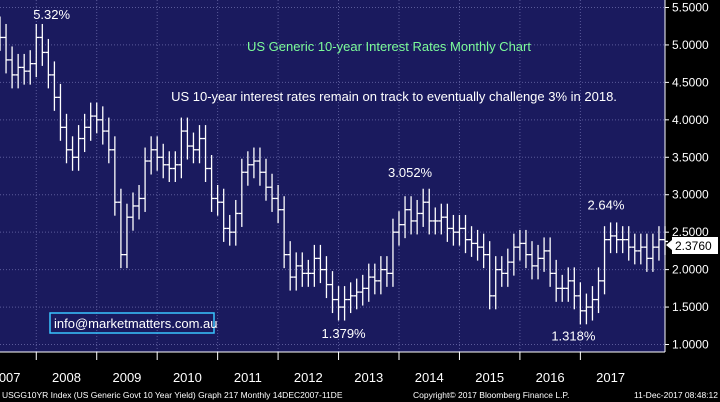 The image size is (720, 402). What do you see at coordinates (550, 377) in the screenshot?
I see `x-tick-label: 2016` at bounding box center [550, 377].